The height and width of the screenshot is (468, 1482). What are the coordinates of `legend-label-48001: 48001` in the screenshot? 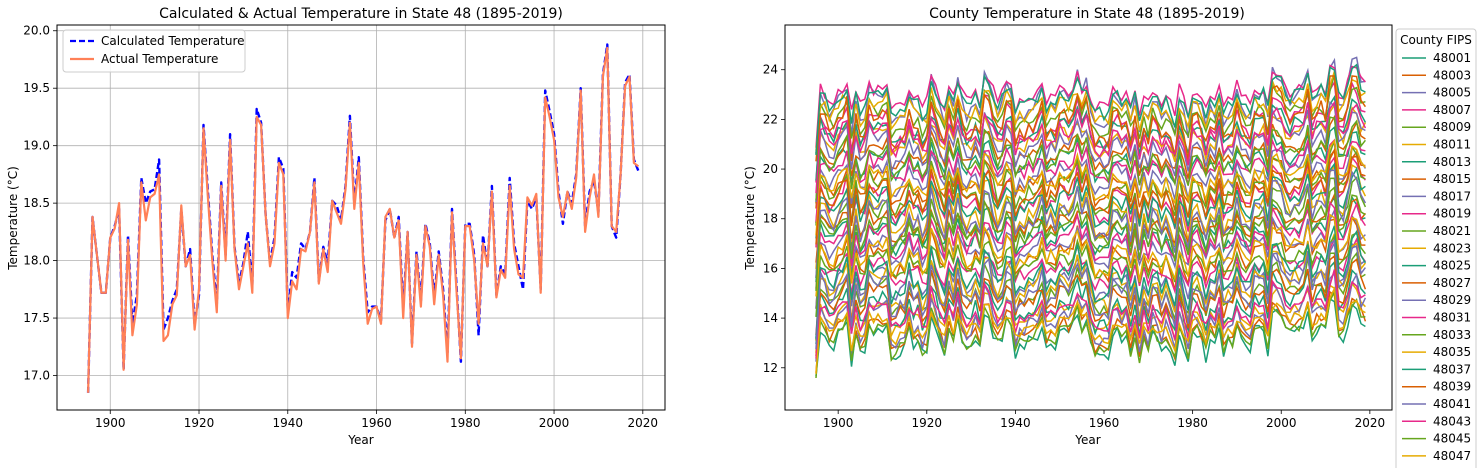 It's located at (1452, 58).